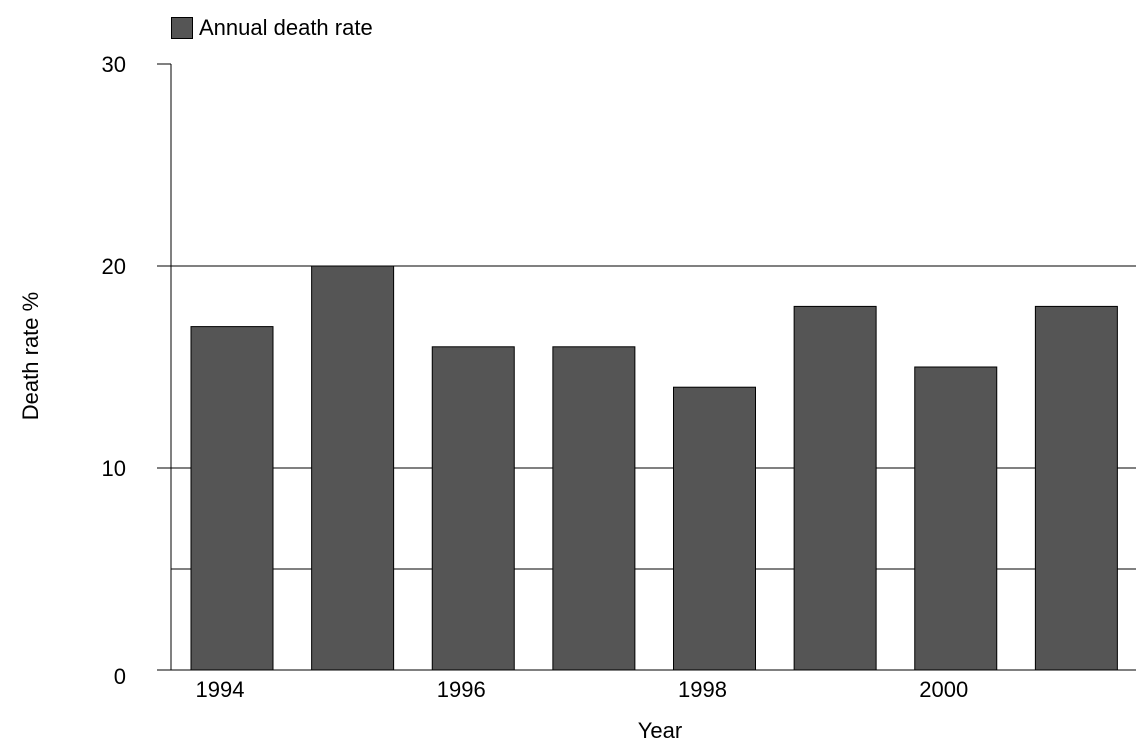 This screenshot has height=745, width=1136. What do you see at coordinates (461, 689) in the screenshot?
I see `x-tick-label: 1996` at bounding box center [461, 689].